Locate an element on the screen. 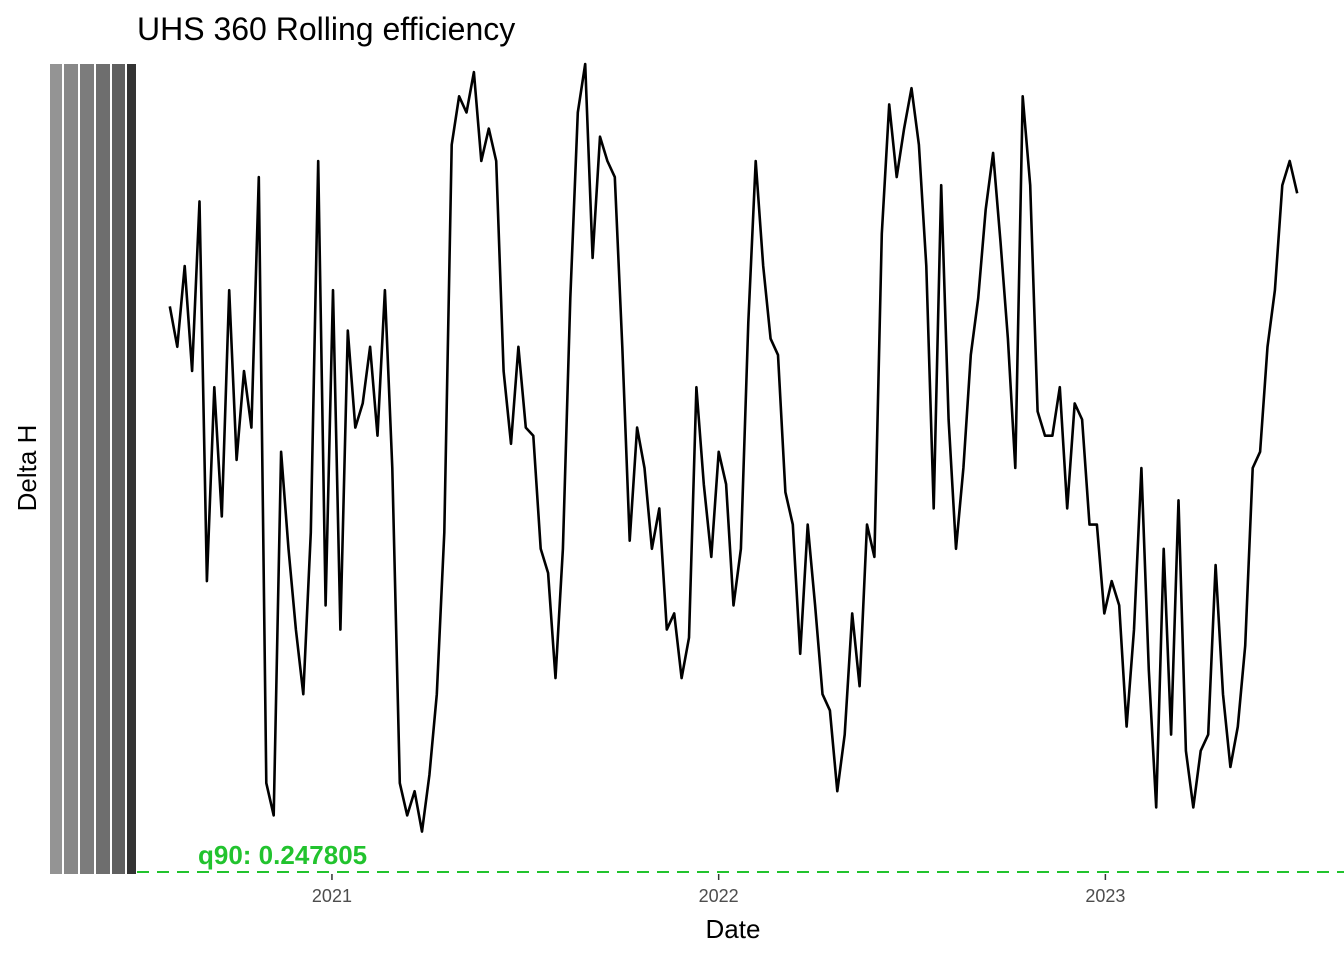 The width and height of the screenshot is (1344, 960). x-tick-label: 2023 is located at coordinates (1105, 896).